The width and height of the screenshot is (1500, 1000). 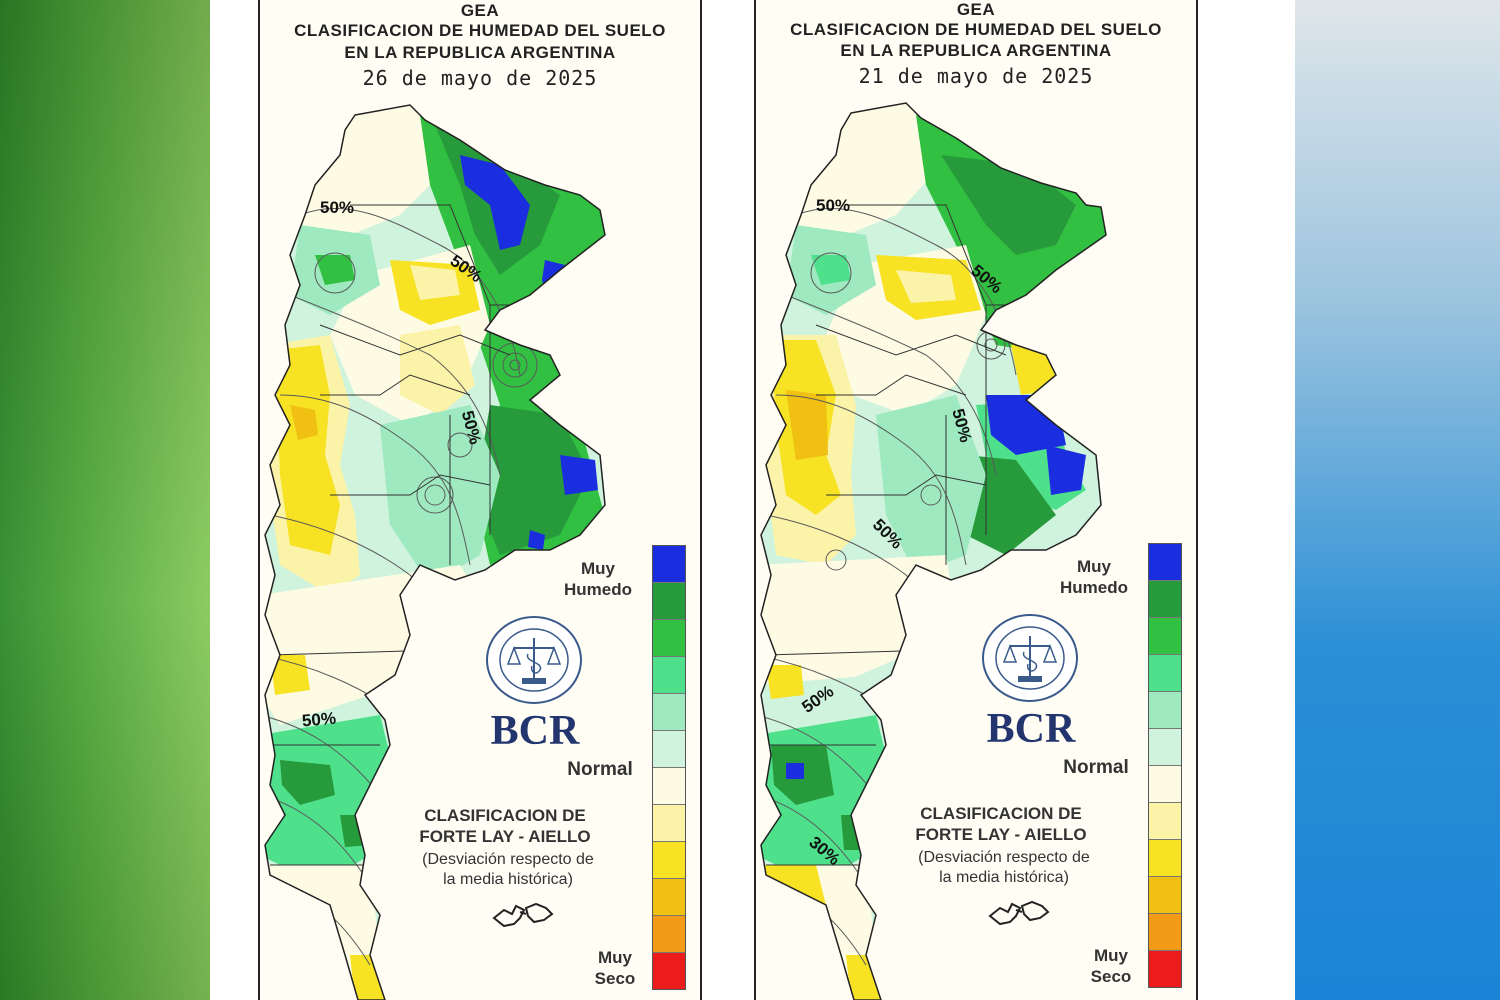 What do you see at coordinates (105, 500) in the screenshot?
I see `background-left-green` at bounding box center [105, 500].